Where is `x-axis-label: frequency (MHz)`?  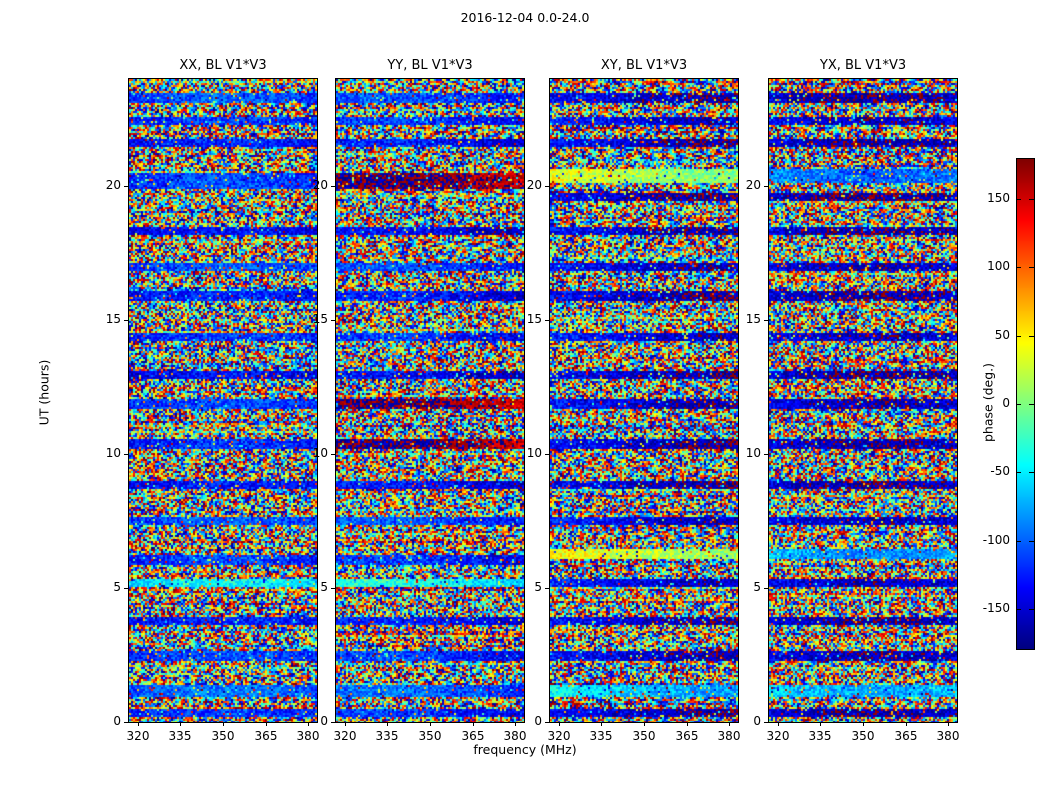 x-axis-label: frequency (MHz) is located at coordinates (525, 749).